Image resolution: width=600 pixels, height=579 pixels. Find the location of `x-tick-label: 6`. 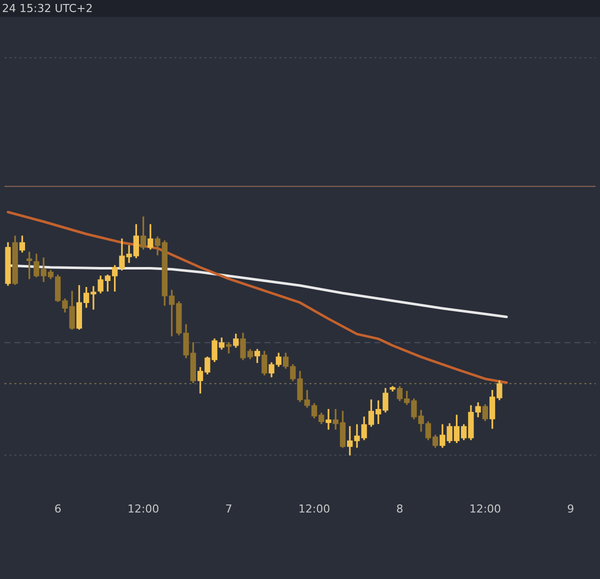

x-tick-label: 6 is located at coordinates (58, 509).